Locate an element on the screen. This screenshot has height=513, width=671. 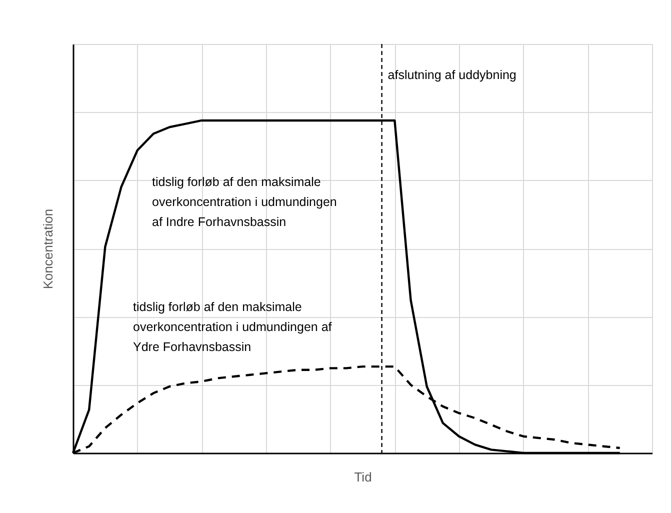
series-label: tidslig forløb af den maksimale overkoncentration i udmundingen af Indre Forhavnsbassin is located at coordinates (244, 202).